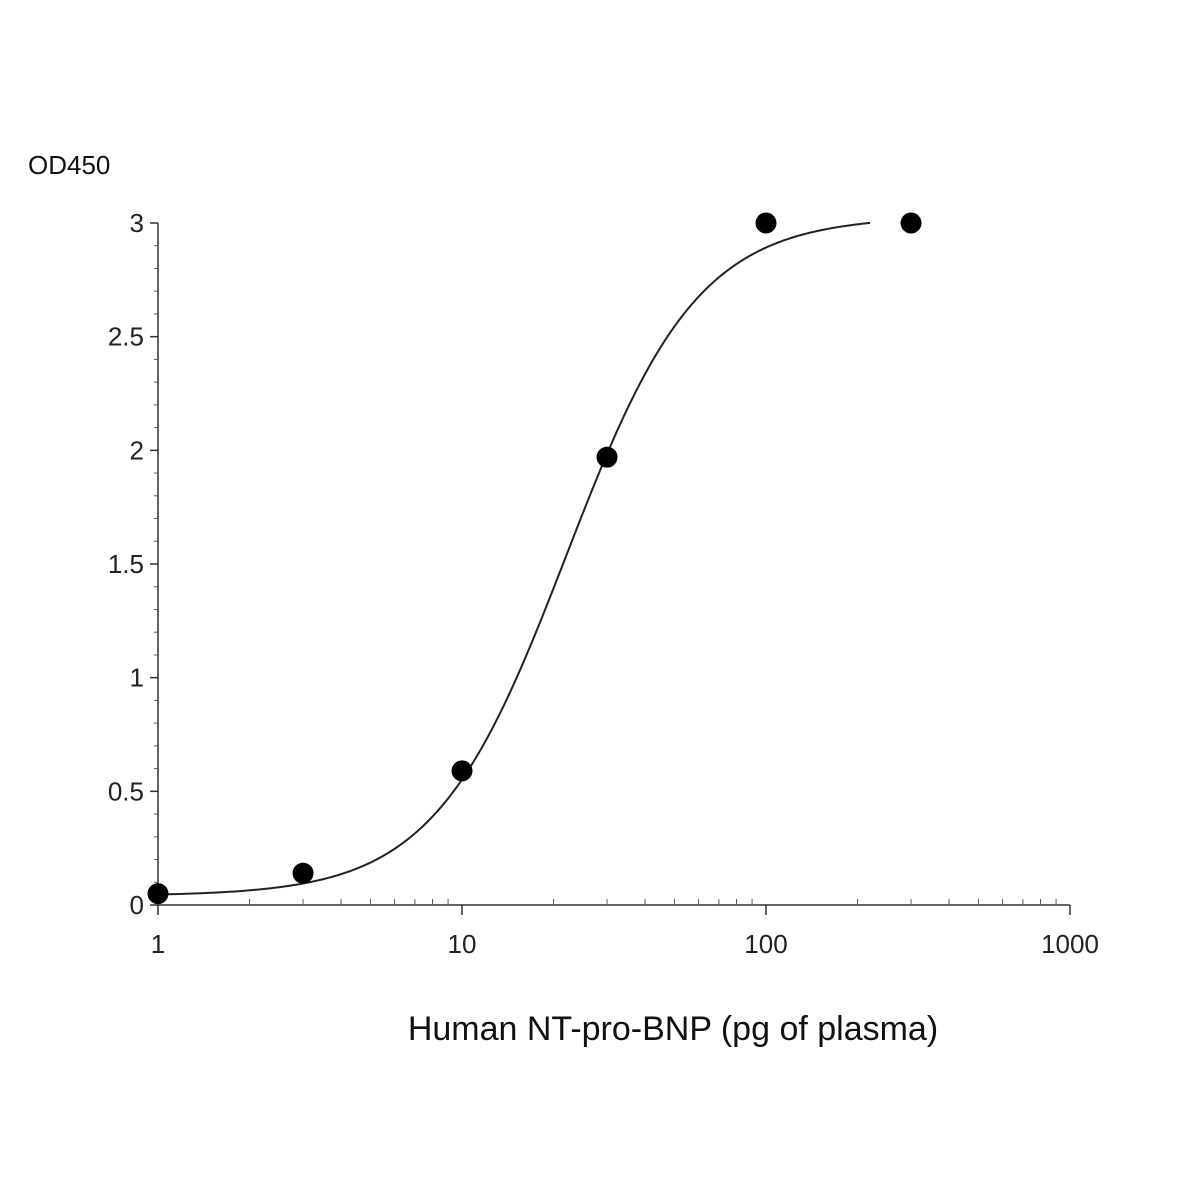 The image size is (1200, 1200). I want to click on y-tick-label: 2.5, so click(126, 337).